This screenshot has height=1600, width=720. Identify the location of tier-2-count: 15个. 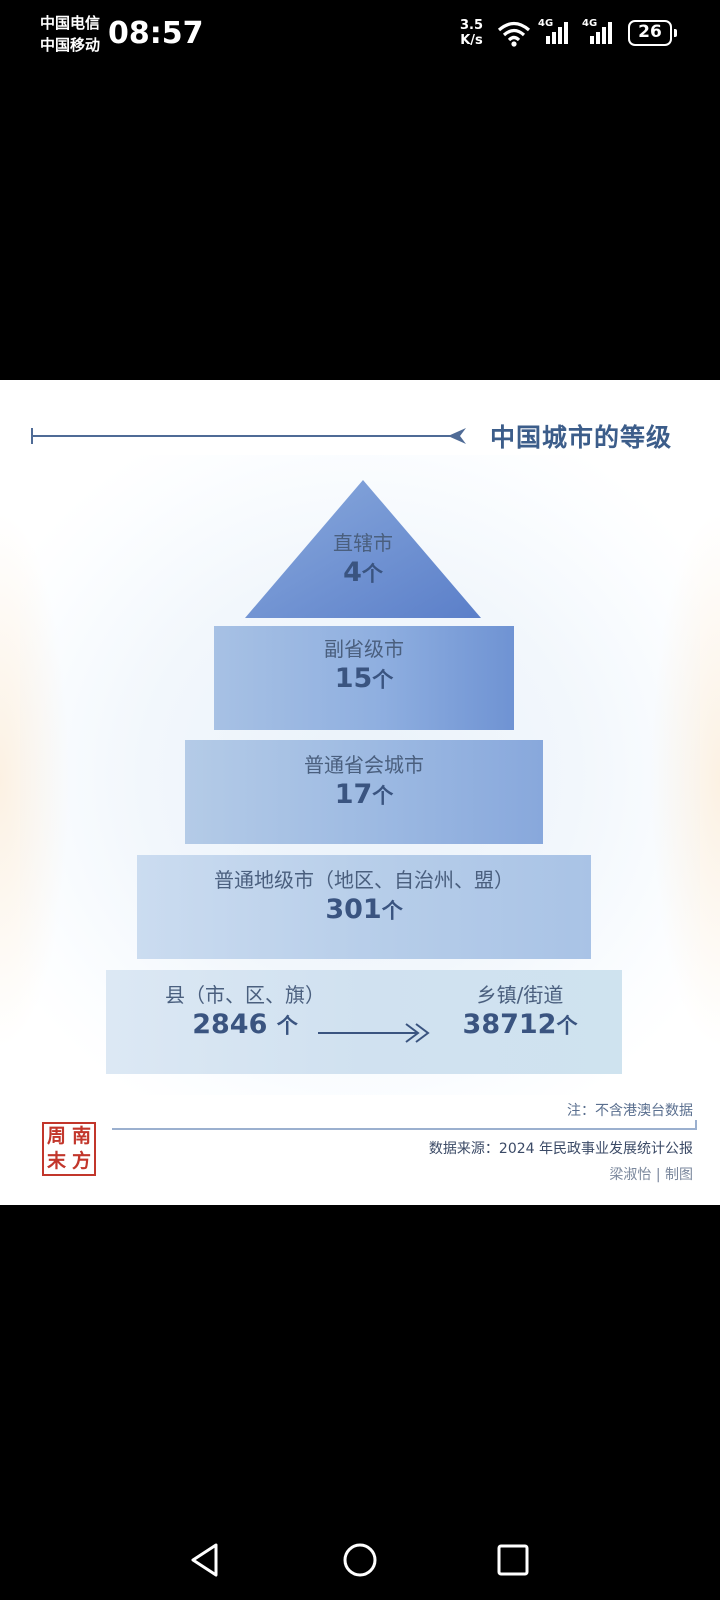
(364, 679).